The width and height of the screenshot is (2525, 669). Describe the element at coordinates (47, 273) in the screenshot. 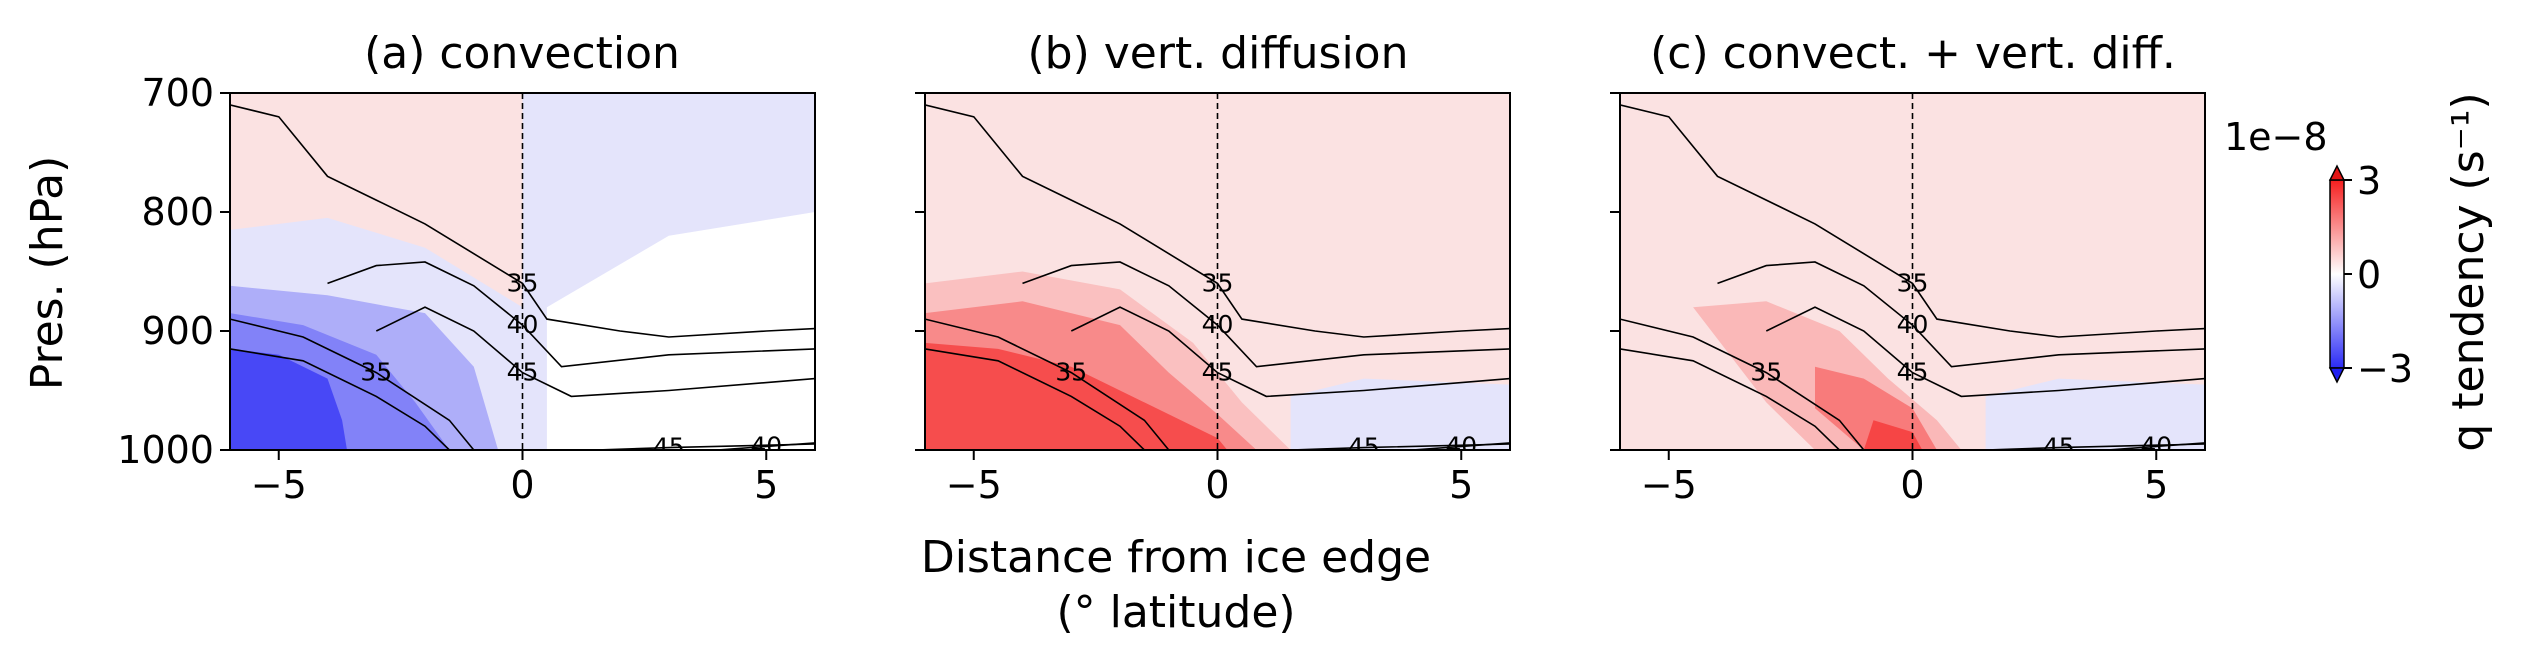

I see `y-axis-label: Pres. (hPa)` at that location.